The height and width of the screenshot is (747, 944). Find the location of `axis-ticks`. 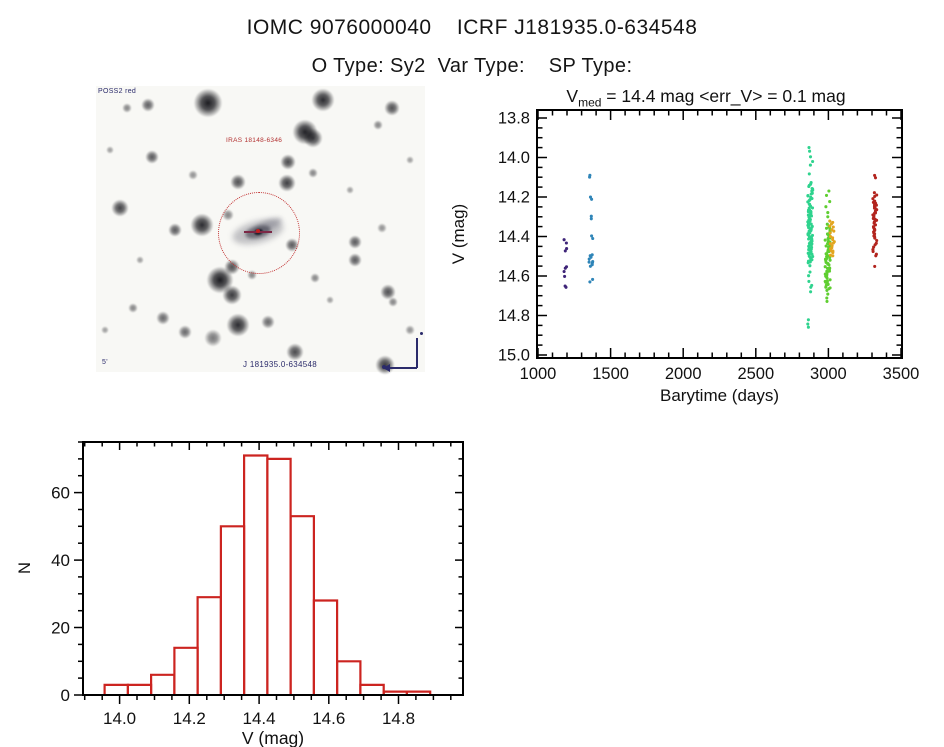

axis-ticks is located at coordinates (268, 572).